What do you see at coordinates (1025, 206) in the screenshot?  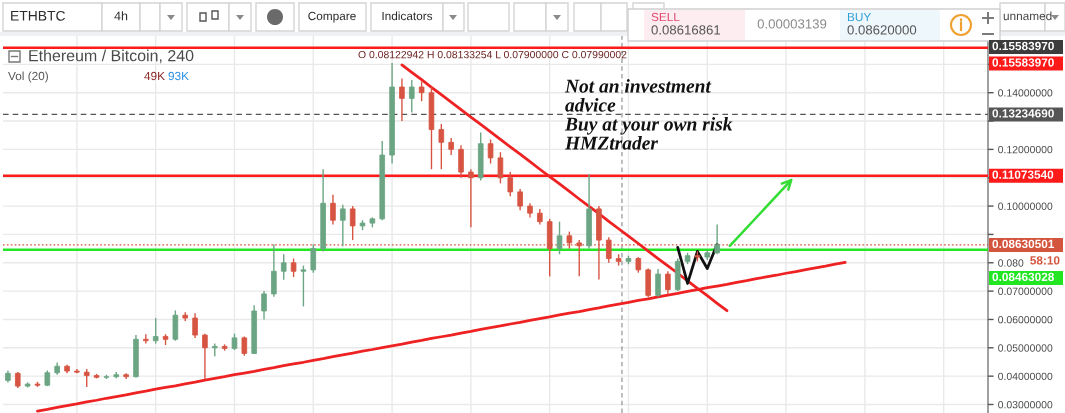 I see `y-tick-label: 0.10000000` at bounding box center [1025, 206].